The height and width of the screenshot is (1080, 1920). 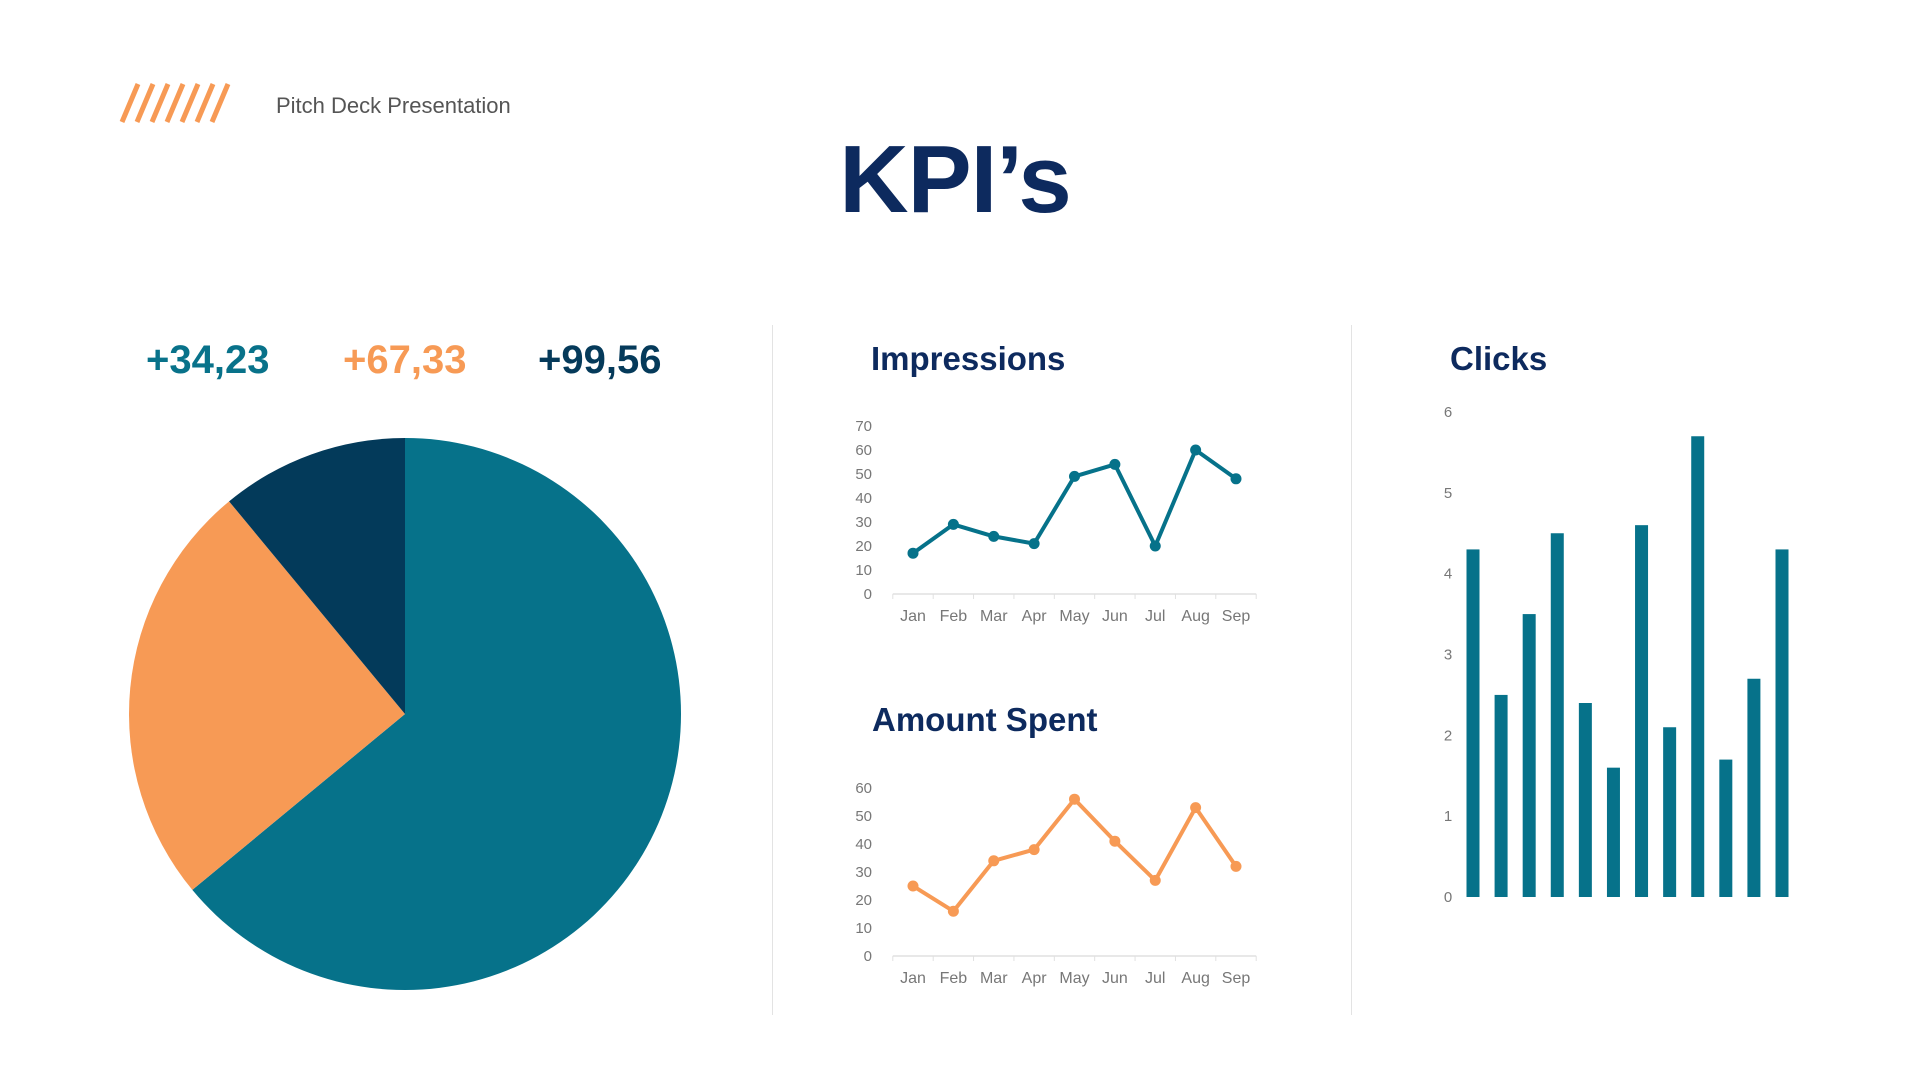 I want to click on y-tick-label: 1, so click(x=1448, y=816).